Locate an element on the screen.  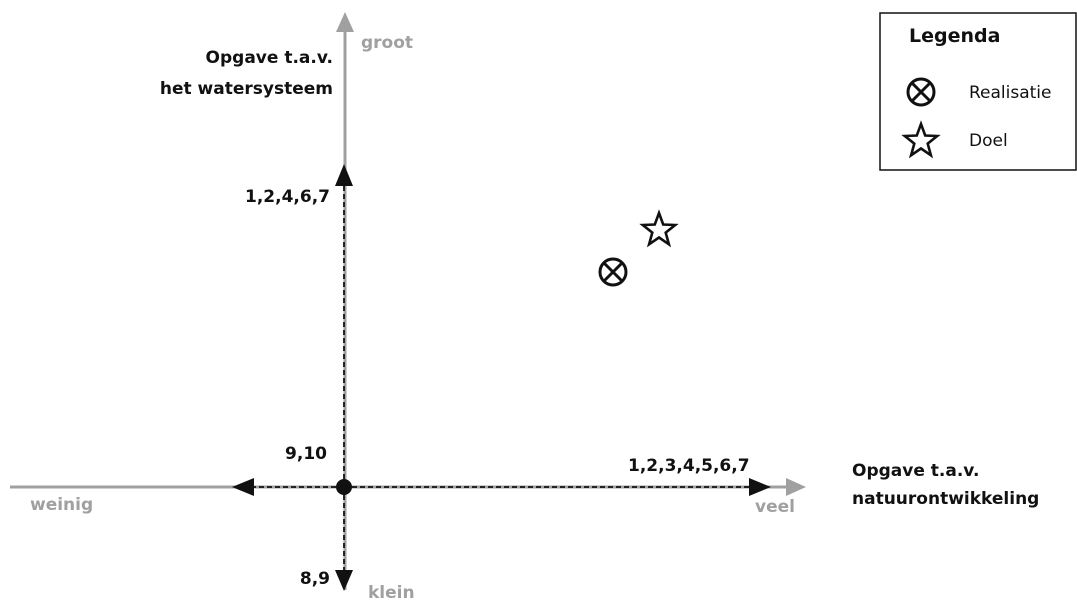
arrow-label-up: 1,2,4,6,7 is located at coordinates (287, 197).